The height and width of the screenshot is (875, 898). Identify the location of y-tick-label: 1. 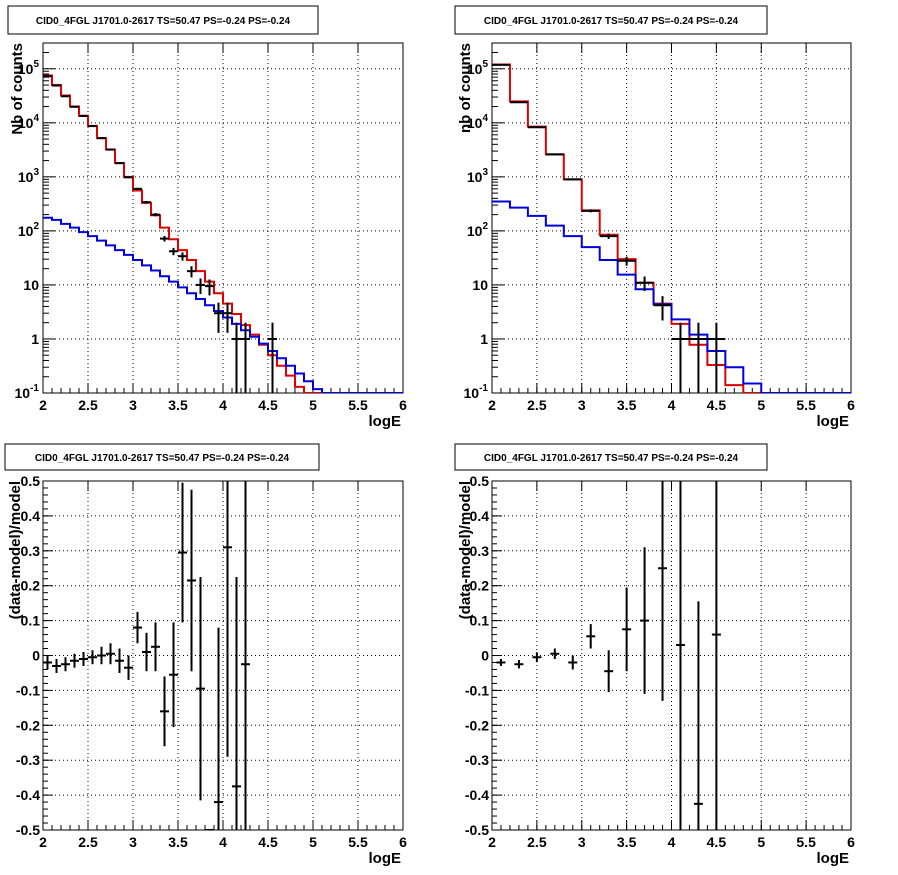
(35, 339).